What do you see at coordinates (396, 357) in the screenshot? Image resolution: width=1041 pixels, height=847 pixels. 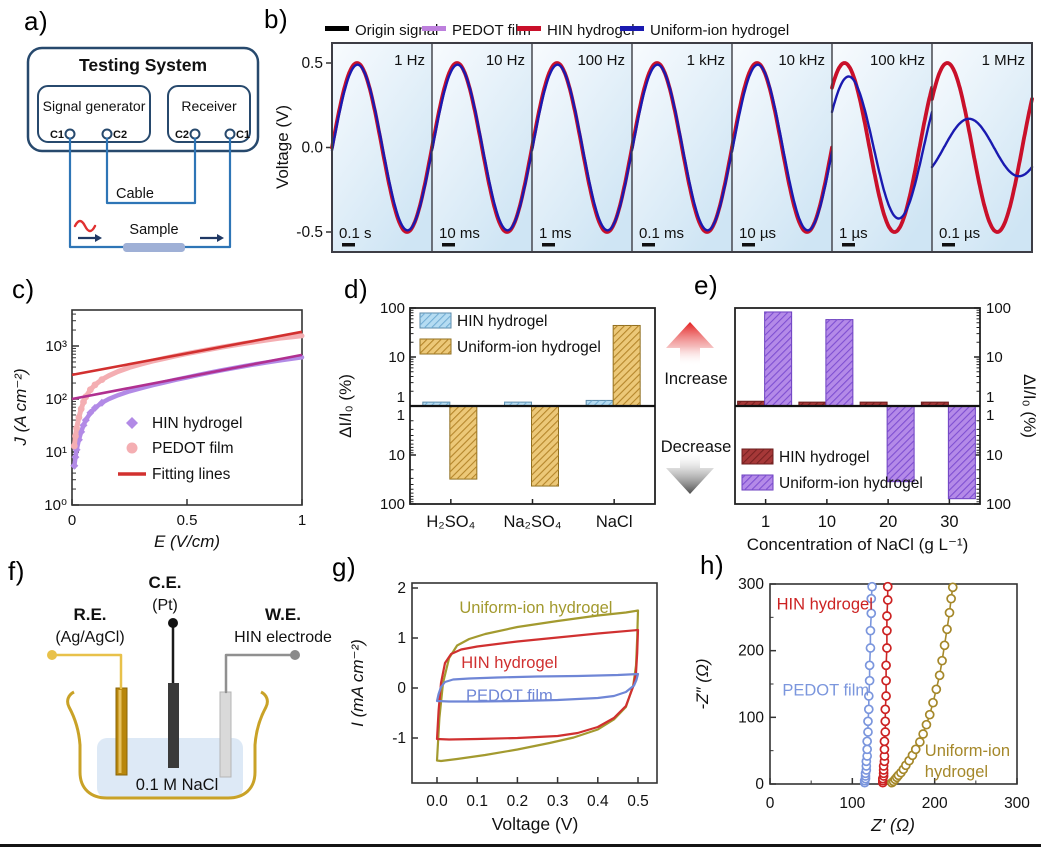 I see `d-ytick: 10` at bounding box center [396, 357].